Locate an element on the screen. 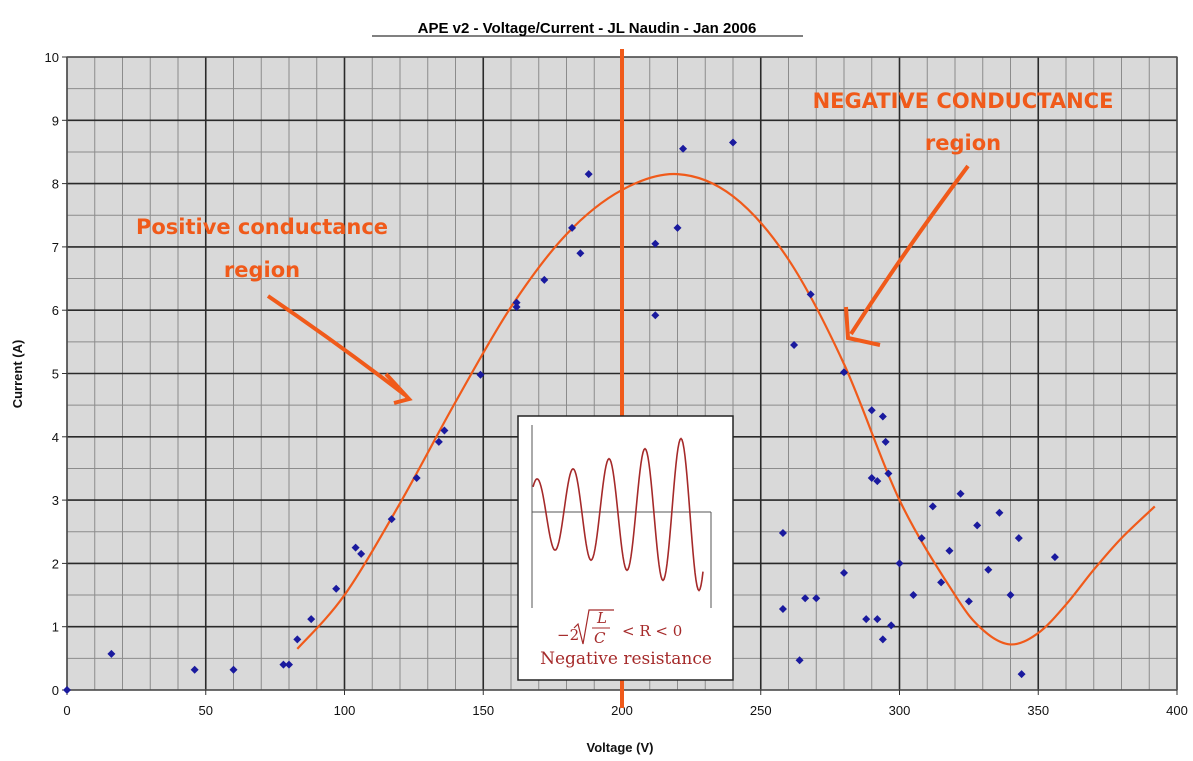  negative-conductance-annotation: NEGATIVE CONDUCTANCE region is located at coordinates (963, 218).